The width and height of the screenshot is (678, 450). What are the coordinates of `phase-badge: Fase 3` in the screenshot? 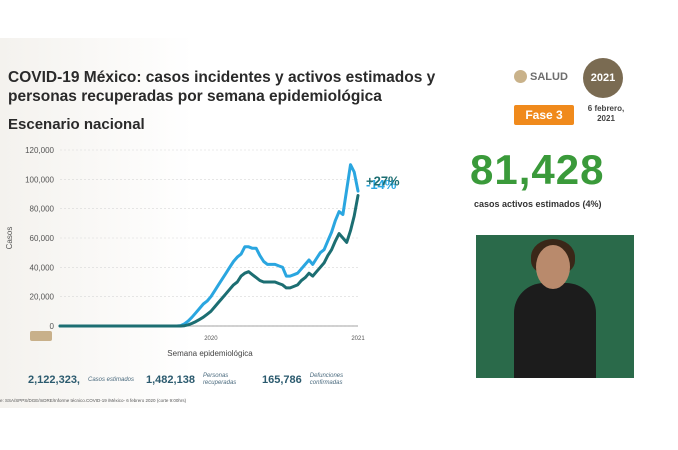 It's located at (544, 115).